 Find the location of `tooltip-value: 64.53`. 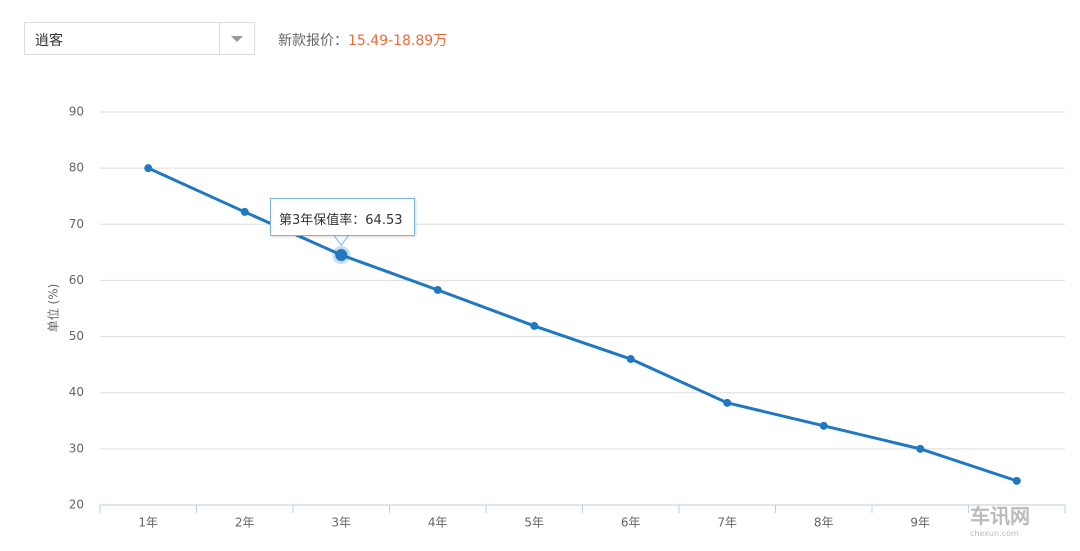

tooltip-value: 64.53 is located at coordinates (384, 220).